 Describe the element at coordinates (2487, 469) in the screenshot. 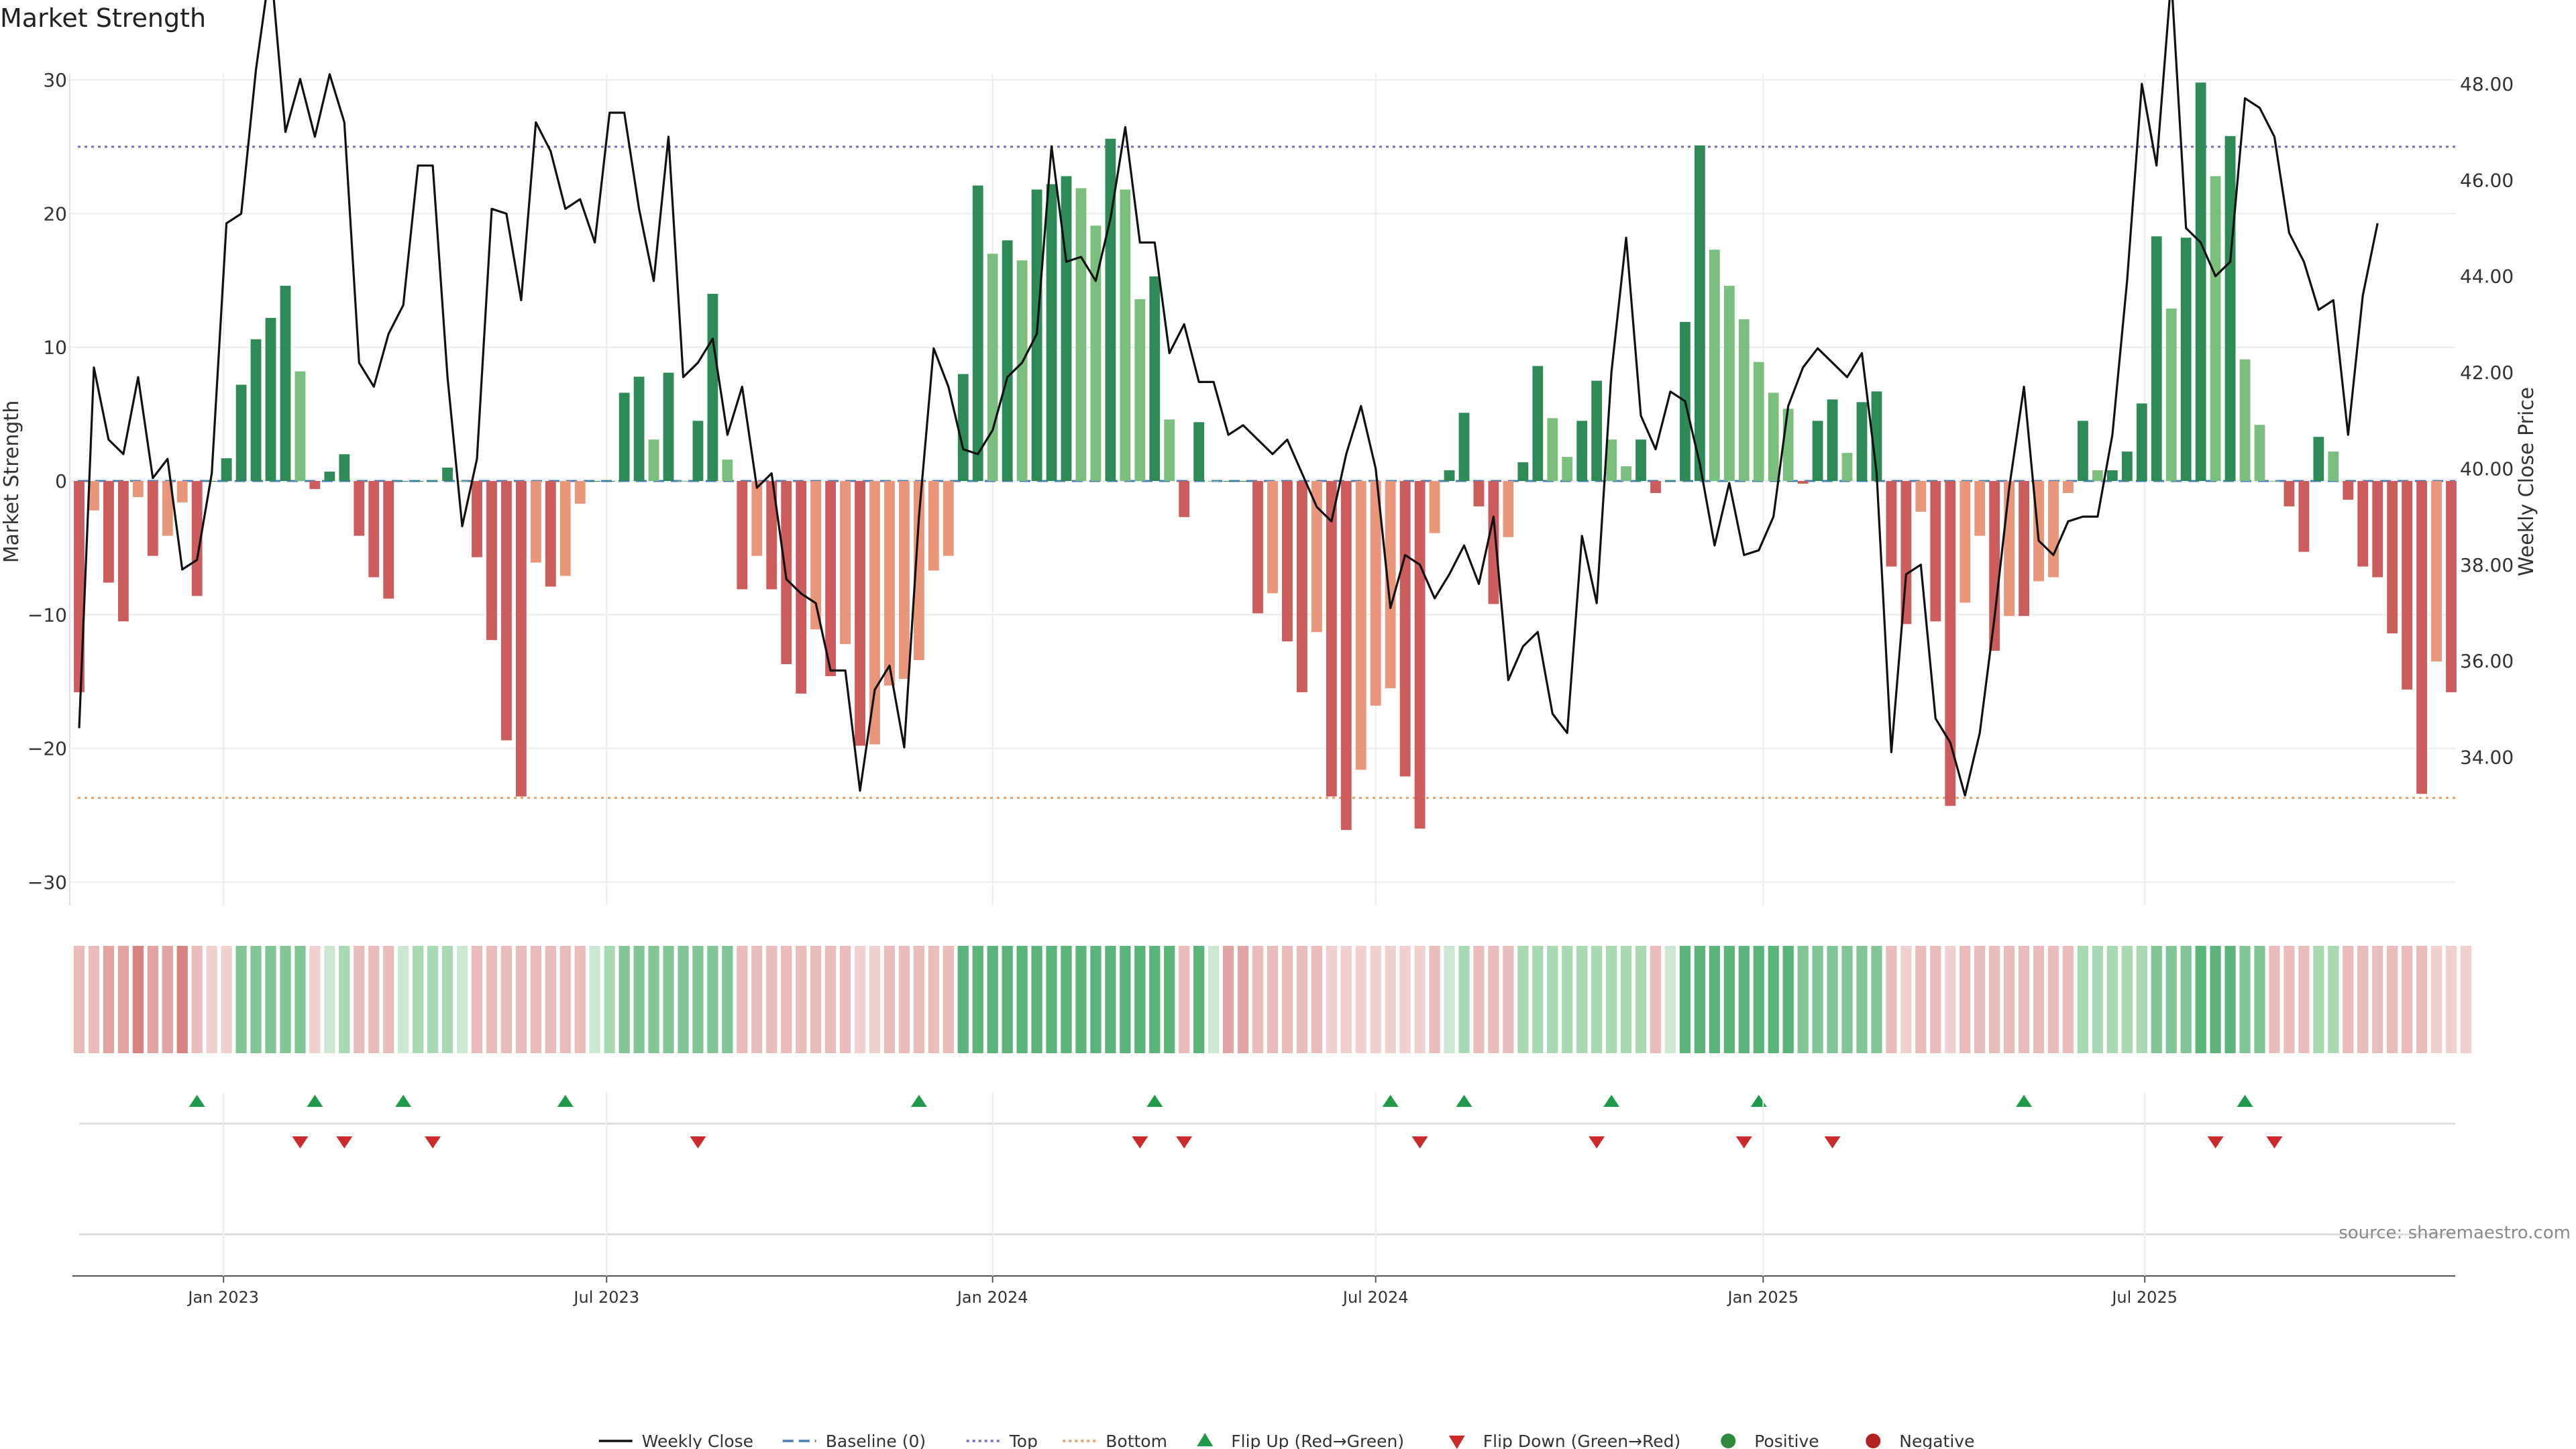

I see `right-tick-label: 40.00` at that location.